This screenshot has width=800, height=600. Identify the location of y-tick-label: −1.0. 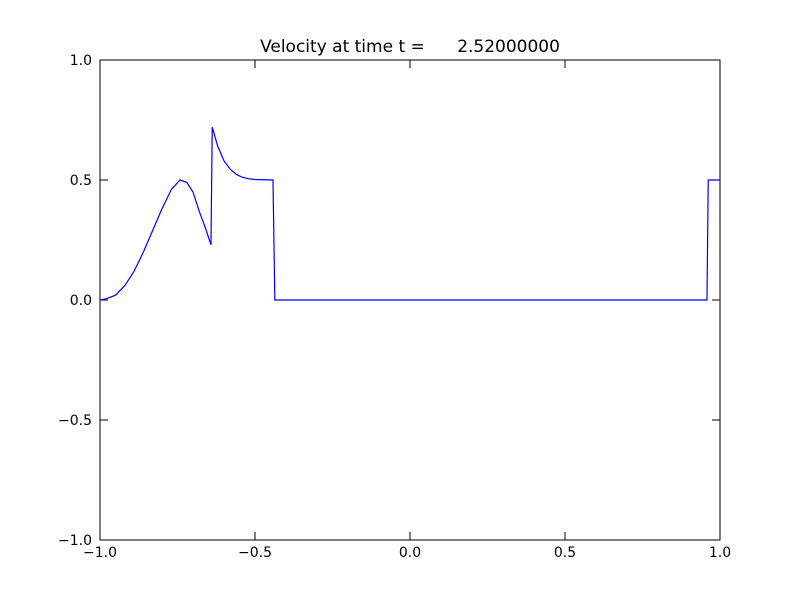
(75, 541).